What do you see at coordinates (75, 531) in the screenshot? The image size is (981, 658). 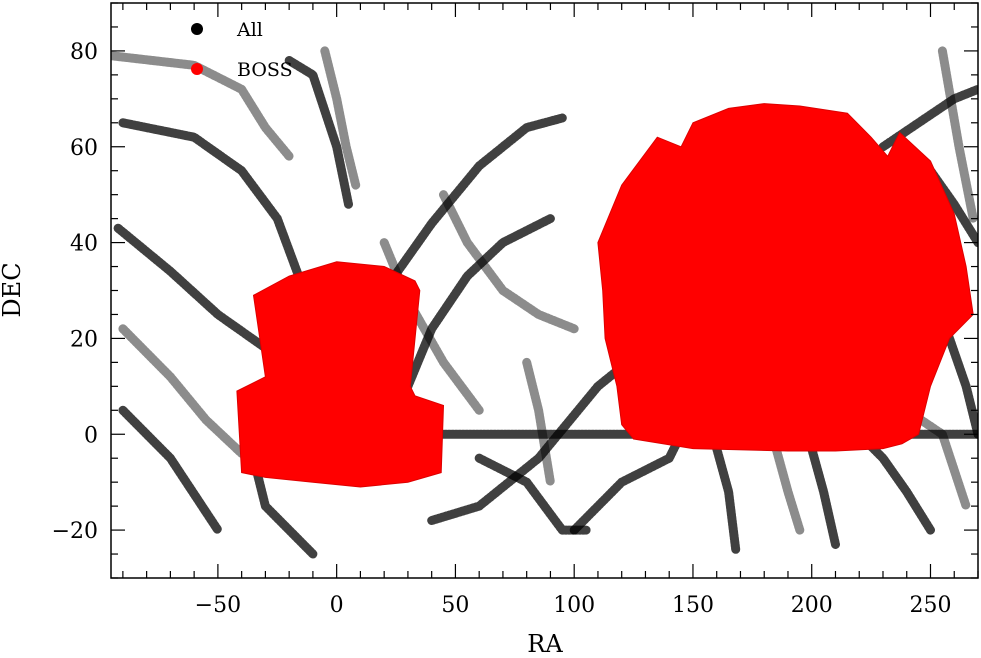 I see `y-tick-label: −20` at bounding box center [75, 531].